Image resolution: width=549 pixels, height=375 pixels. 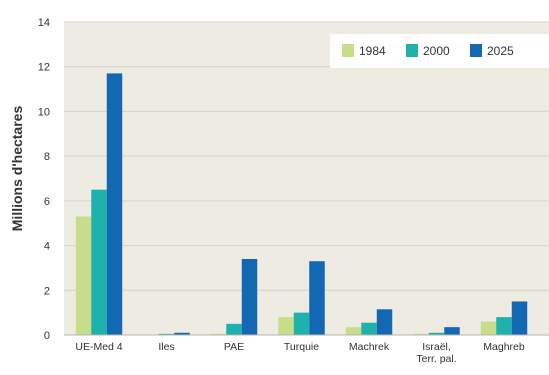 What do you see at coordinates (436, 51) in the screenshot?
I see `legend-label-2000: 2000` at bounding box center [436, 51].